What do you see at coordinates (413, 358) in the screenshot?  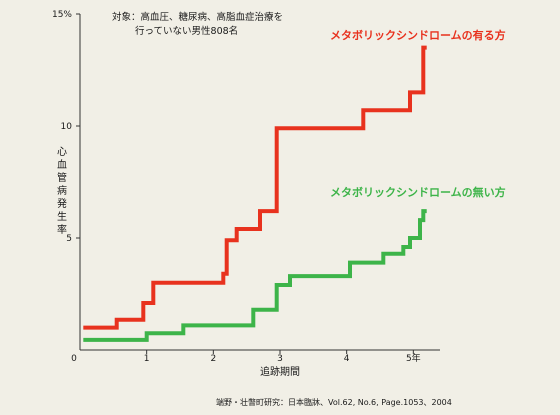 I see `x-tick-label: 5年` at bounding box center [413, 358].